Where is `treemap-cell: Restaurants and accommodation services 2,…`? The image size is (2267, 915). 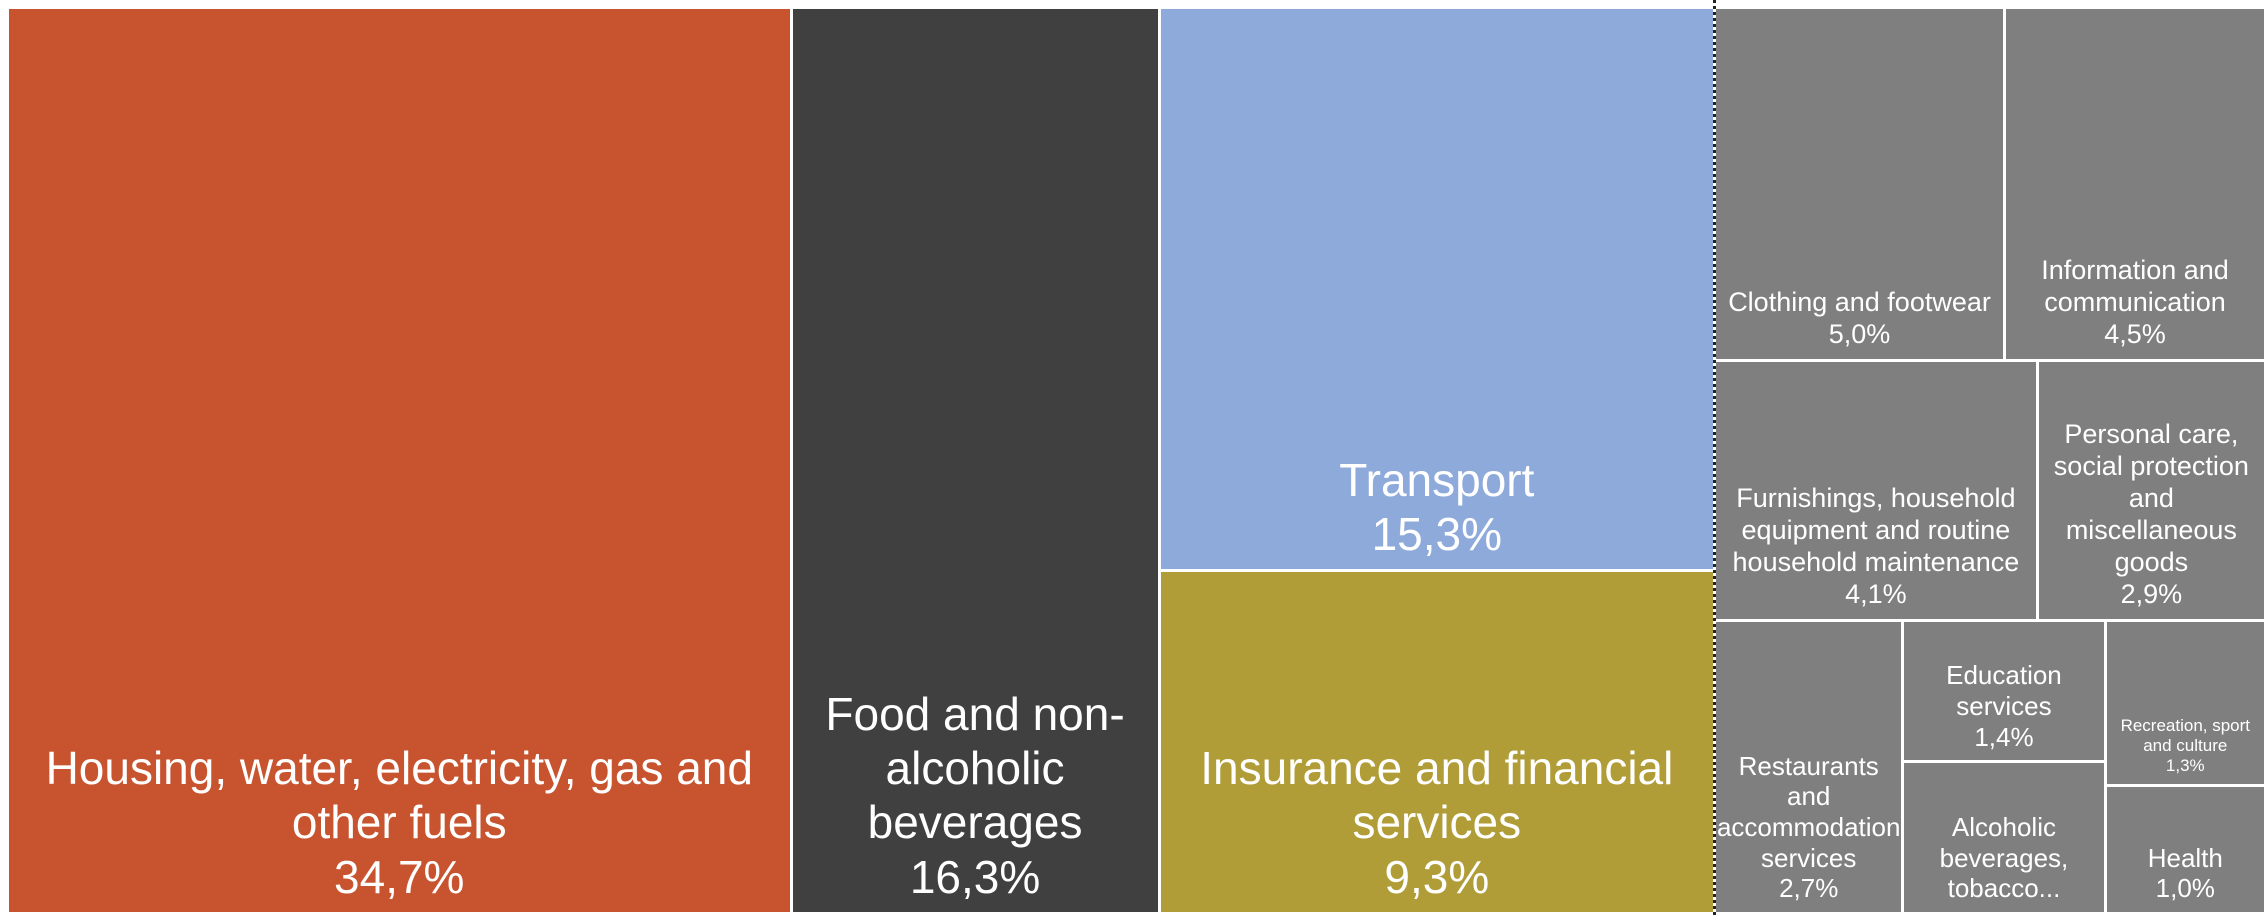 treemap-cell: Restaurants and accommodation services 2,… is located at coordinates (1809, 766).